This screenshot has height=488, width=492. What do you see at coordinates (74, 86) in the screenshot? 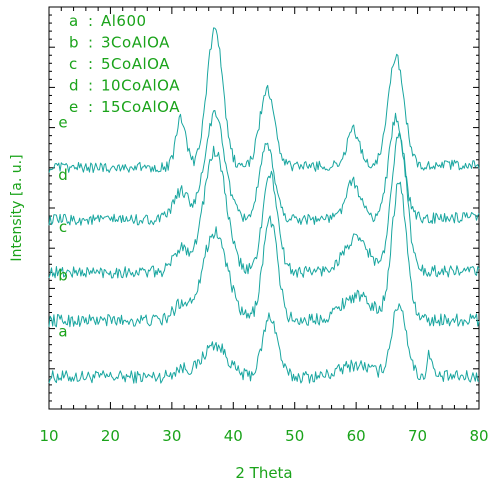
I see `legend-key: d` at bounding box center [74, 86].